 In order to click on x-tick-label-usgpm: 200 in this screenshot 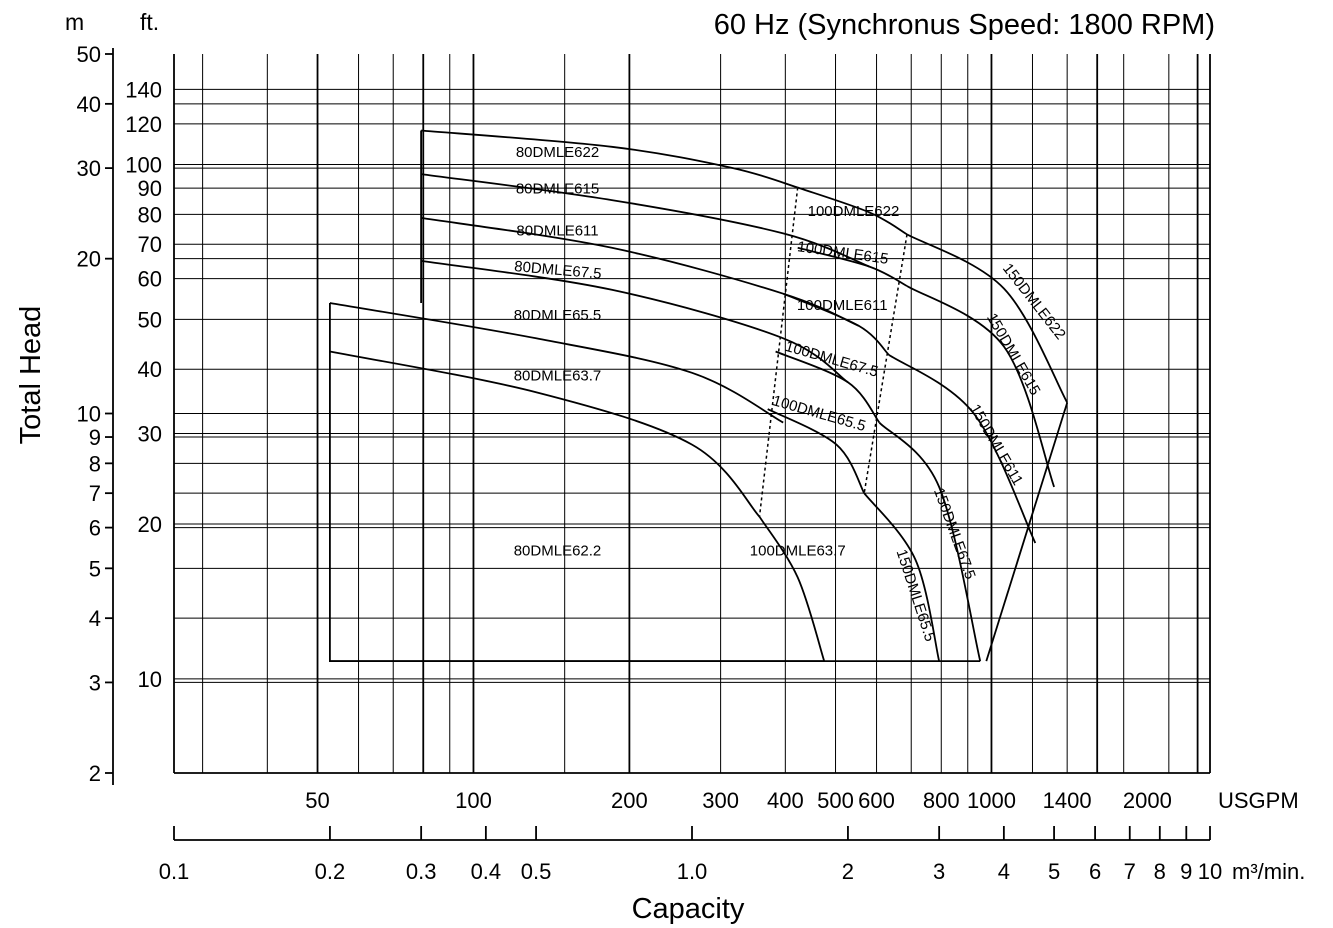, I will do `click(629, 800)`.